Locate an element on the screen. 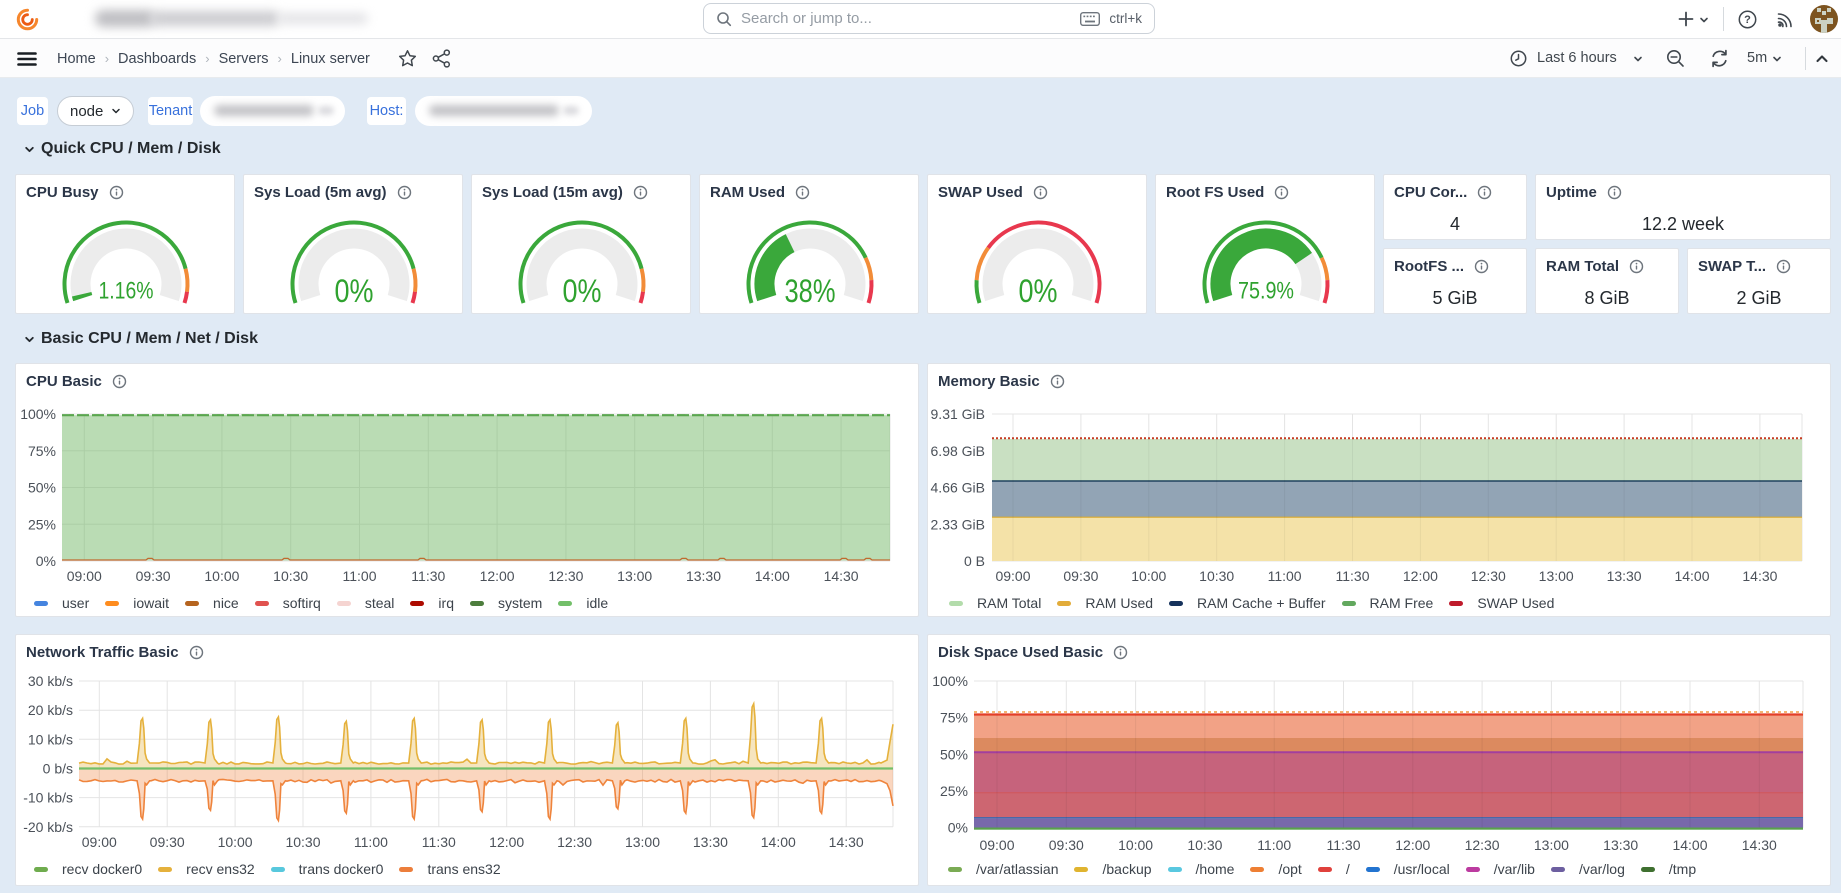 Image resolution: width=1841 pixels, height=893 pixels. svg-text: 0 B is located at coordinates (974, 561).